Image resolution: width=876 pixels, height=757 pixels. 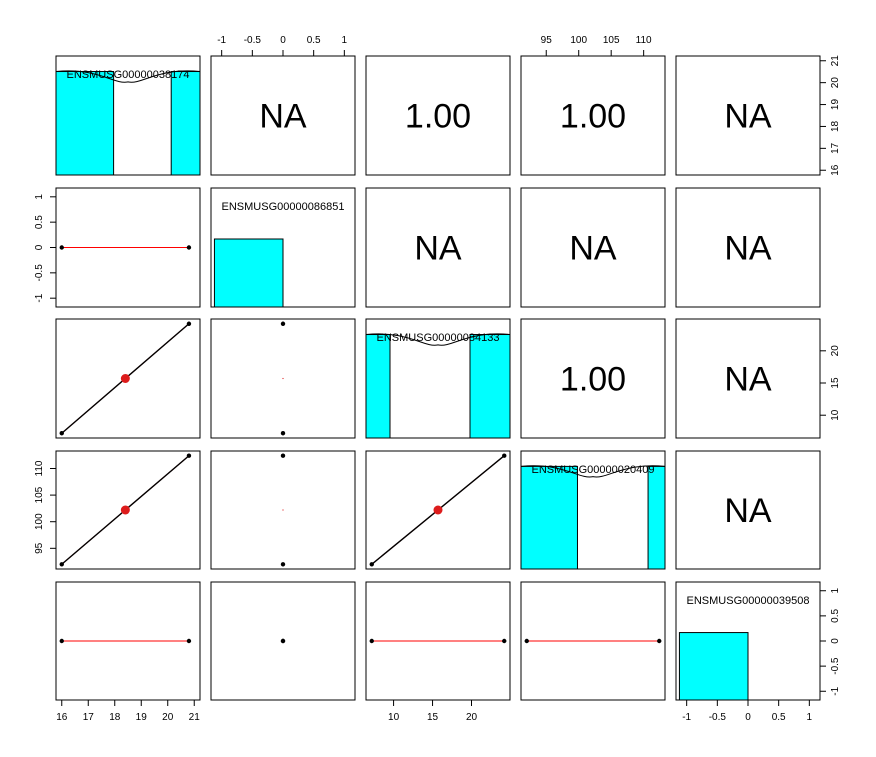 I want to click on panel-r5-c2, so click(x=283, y=641).